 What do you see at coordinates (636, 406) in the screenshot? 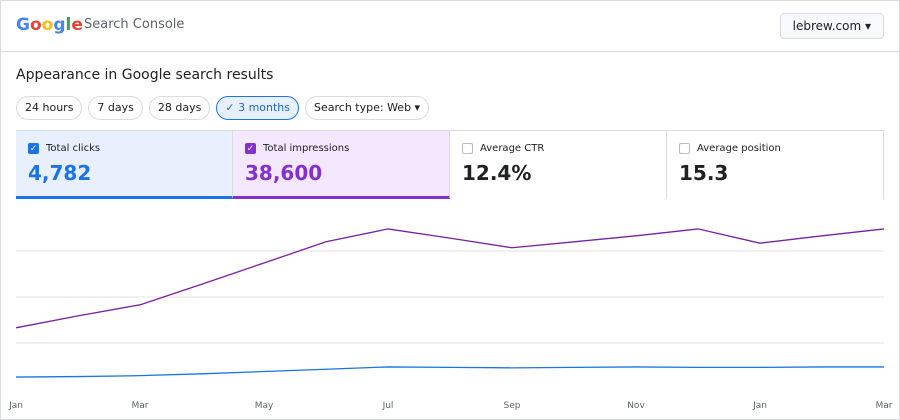
I see `x-tick-label: Nov` at bounding box center [636, 406].